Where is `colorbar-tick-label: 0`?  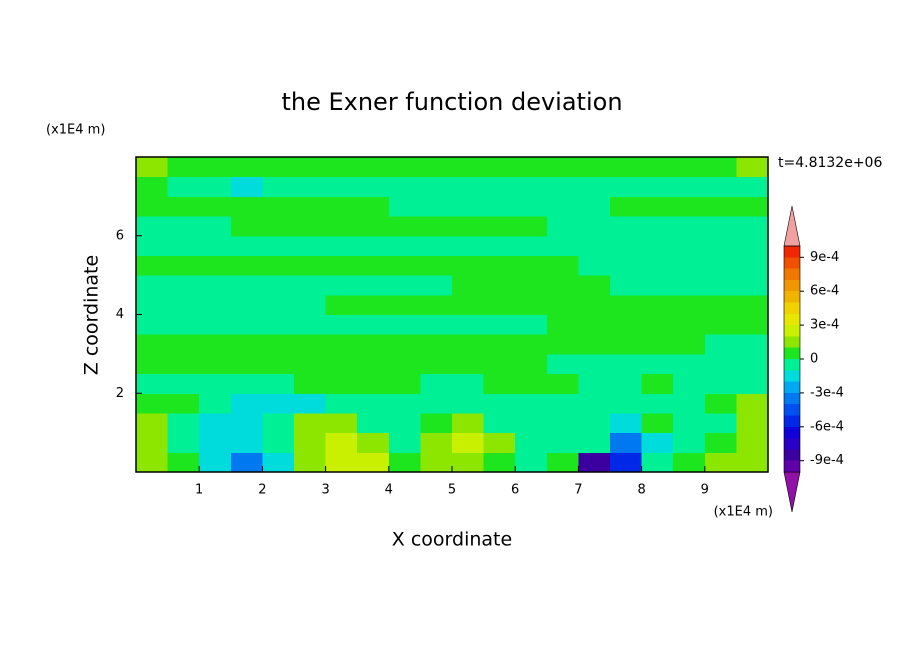
colorbar-tick-label: 0 is located at coordinates (814, 359).